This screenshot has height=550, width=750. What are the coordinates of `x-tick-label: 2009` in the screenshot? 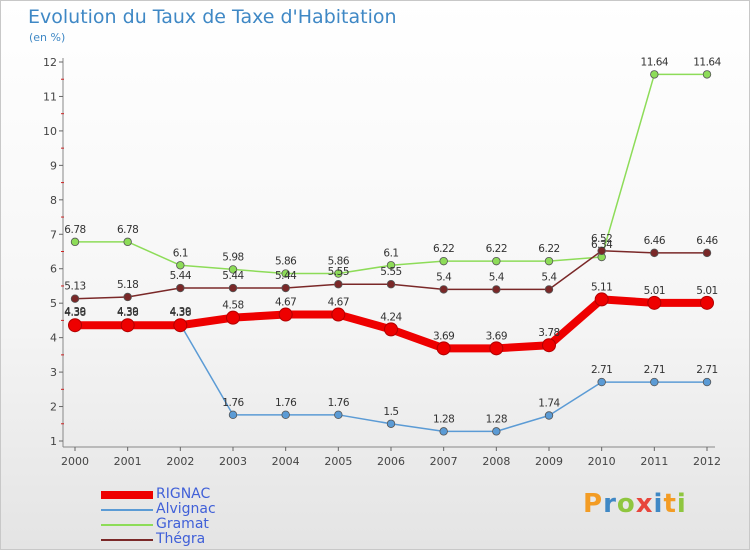 It's located at (549, 461).